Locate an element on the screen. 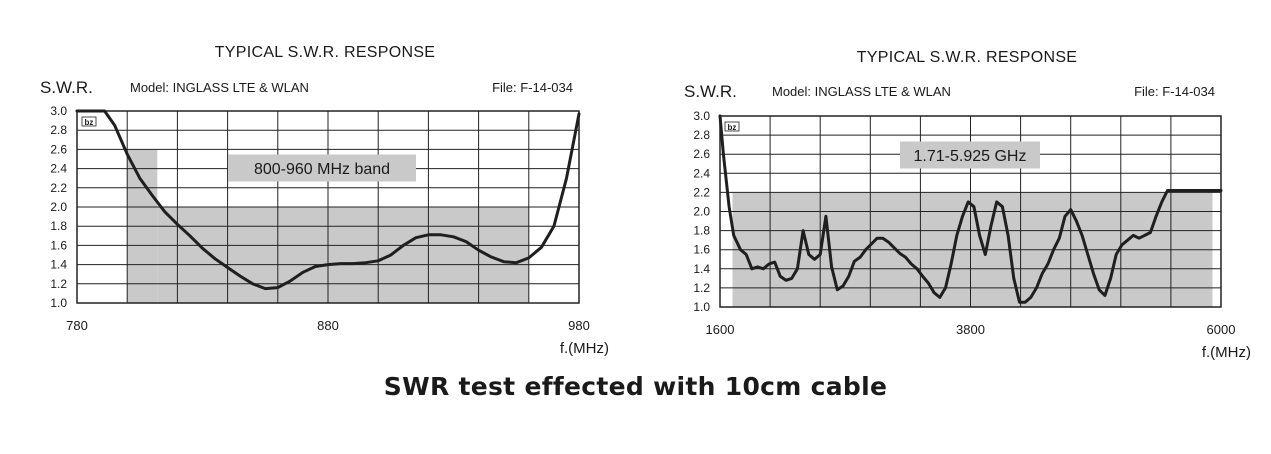 The height and width of the screenshot is (454, 1271). chart-1-y-tick-label: 3.0 is located at coordinates (58, 111).